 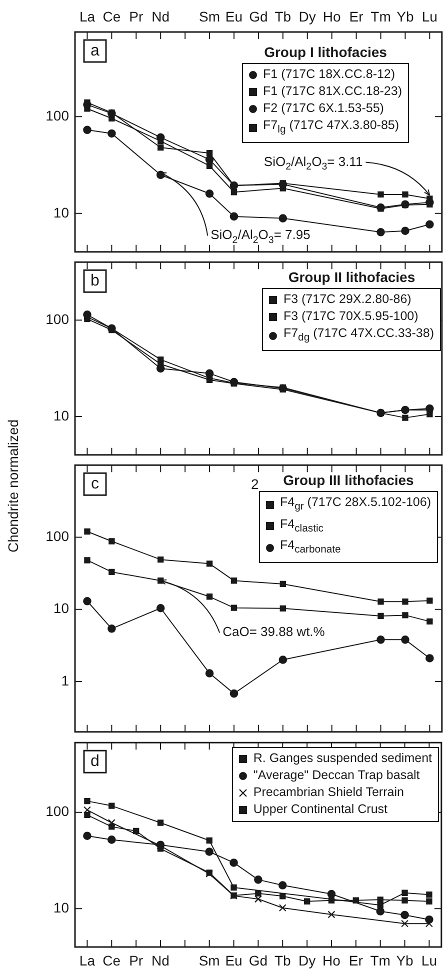 What do you see at coordinates (95, 51) in the screenshot?
I see `annotation: a` at bounding box center [95, 51].